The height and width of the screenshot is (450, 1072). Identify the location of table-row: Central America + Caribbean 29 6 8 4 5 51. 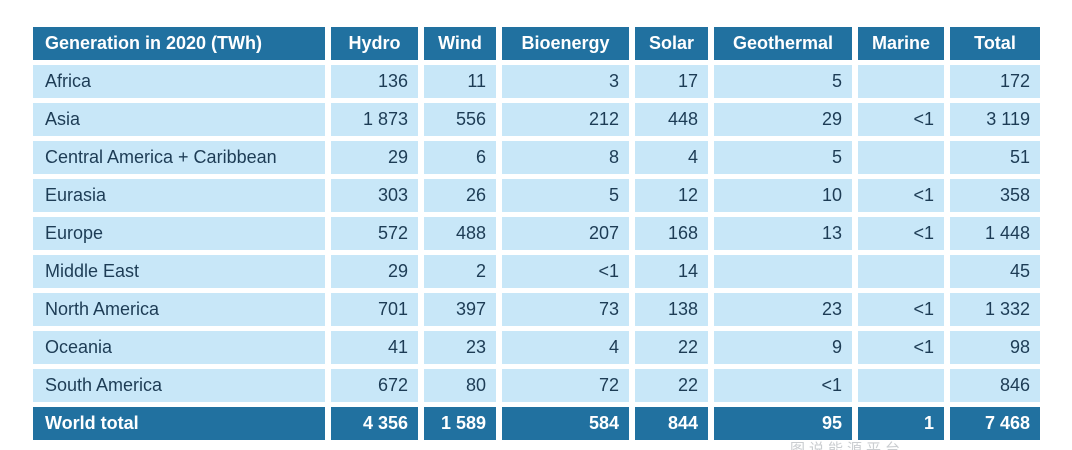
(536, 157).